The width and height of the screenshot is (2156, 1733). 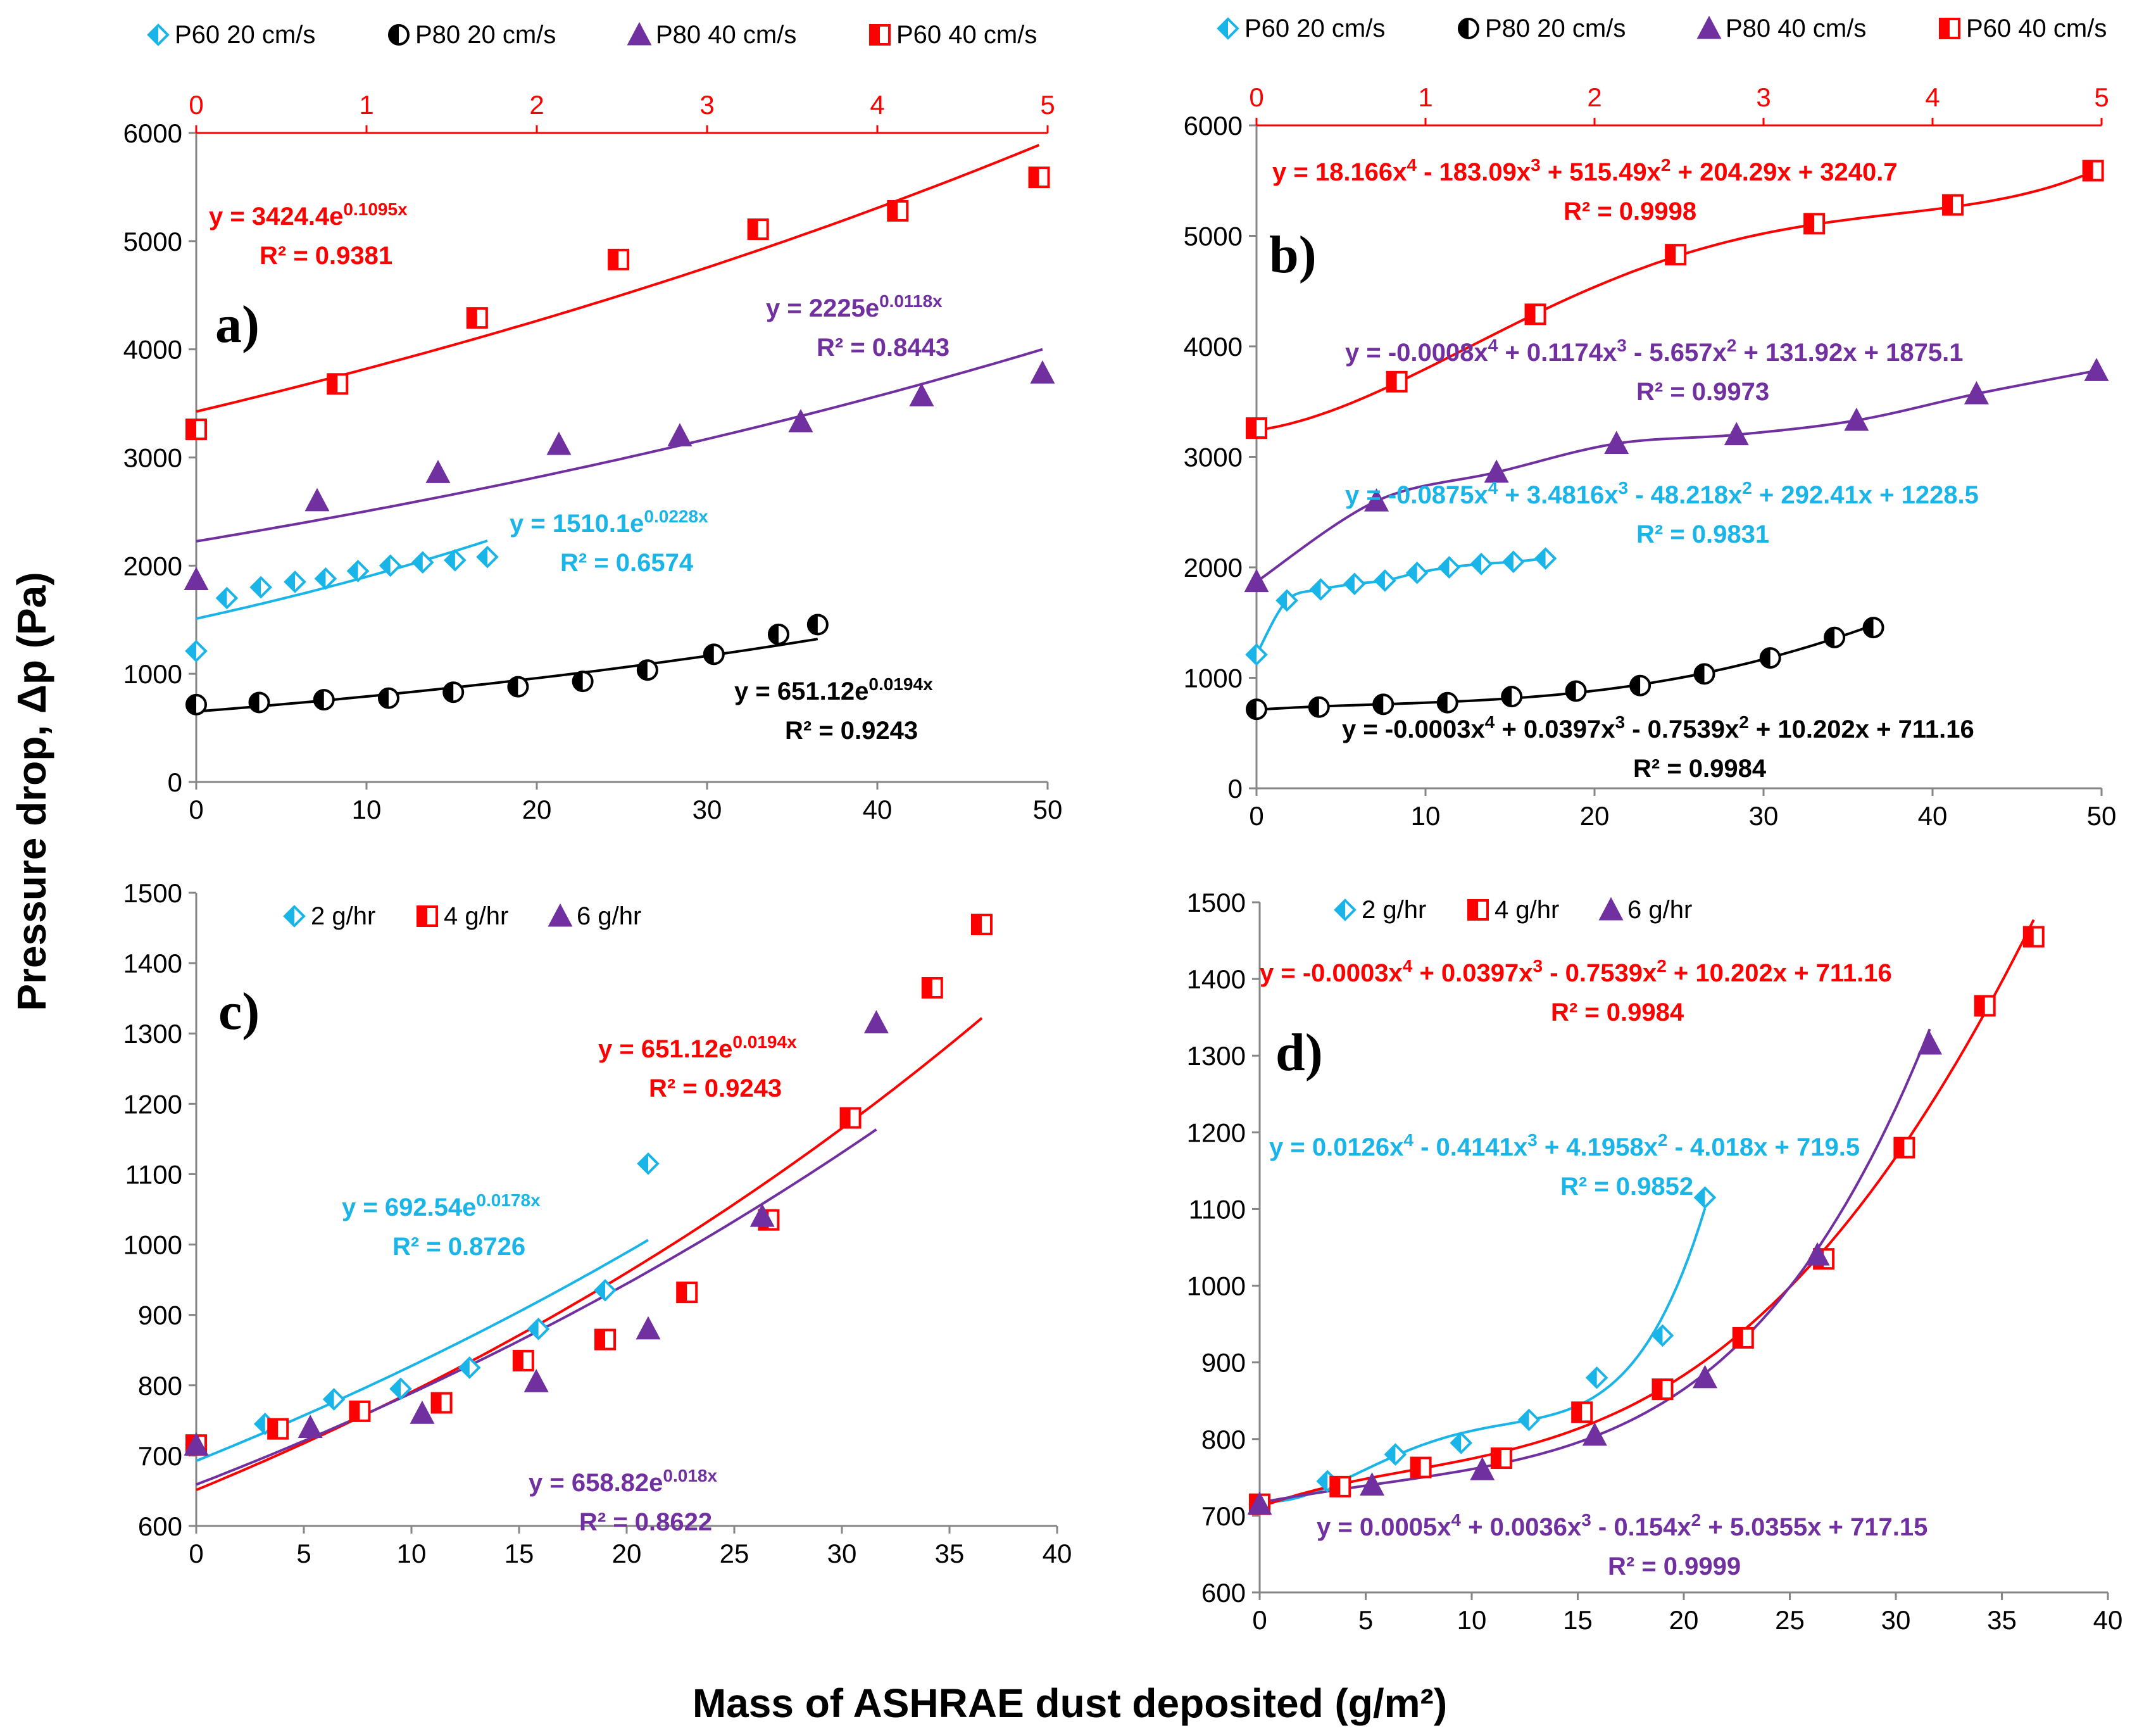 What do you see at coordinates (1216, 1056) in the screenshot?
I see `y-tick-label: 1300` at bounding box center [1216, 1056].